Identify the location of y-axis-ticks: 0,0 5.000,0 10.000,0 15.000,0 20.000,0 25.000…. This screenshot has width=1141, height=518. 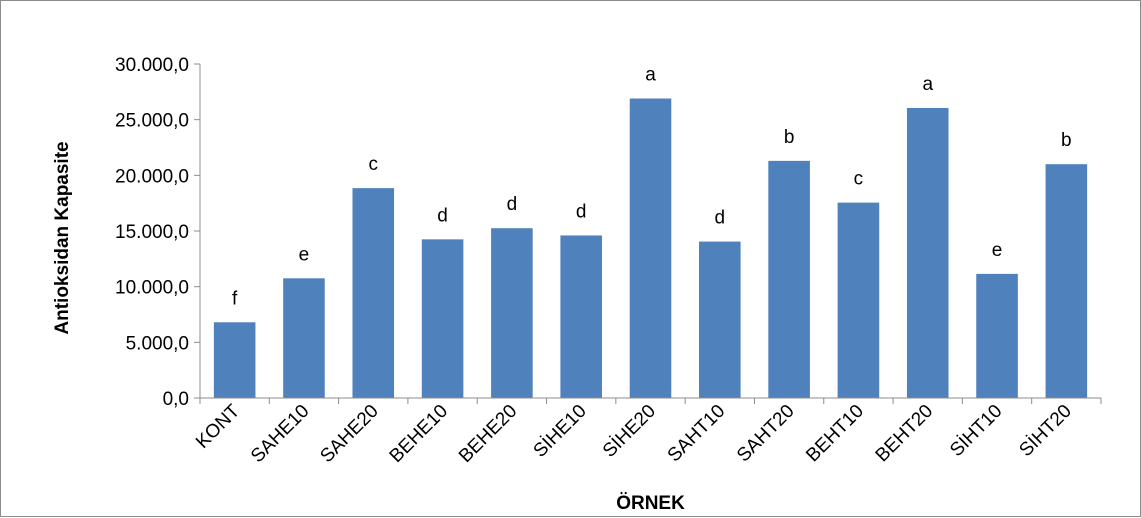
(157, 232).